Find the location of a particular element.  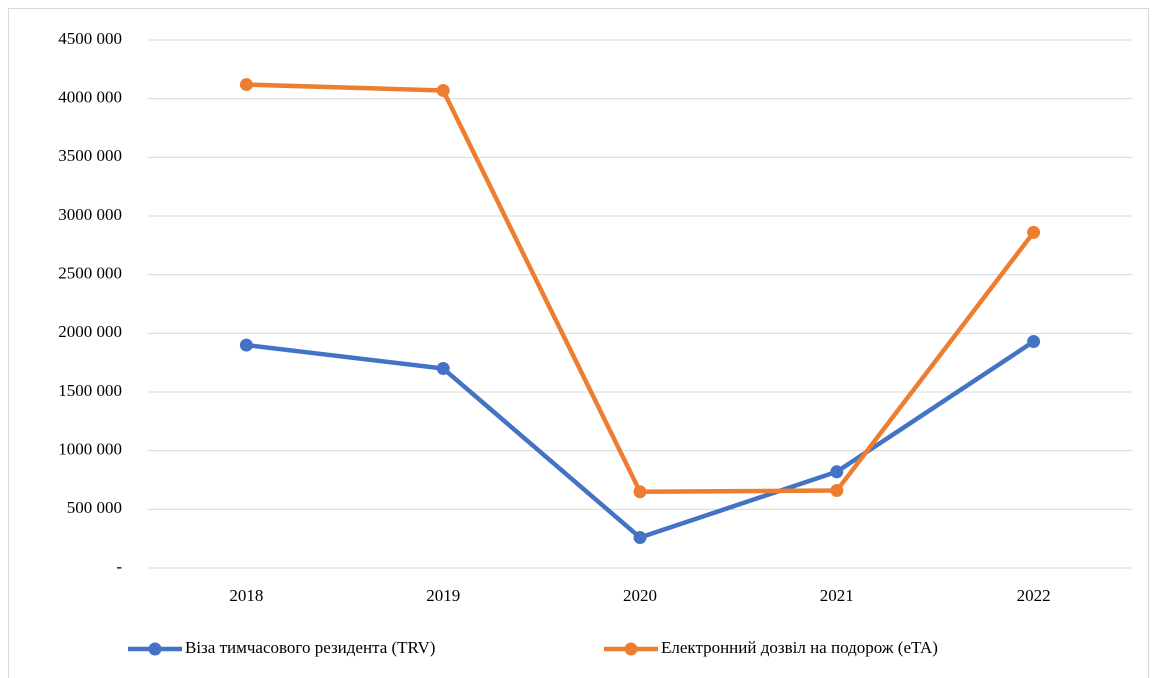

y-tick-label: 4500 000 is located at coordinates (90, 38).